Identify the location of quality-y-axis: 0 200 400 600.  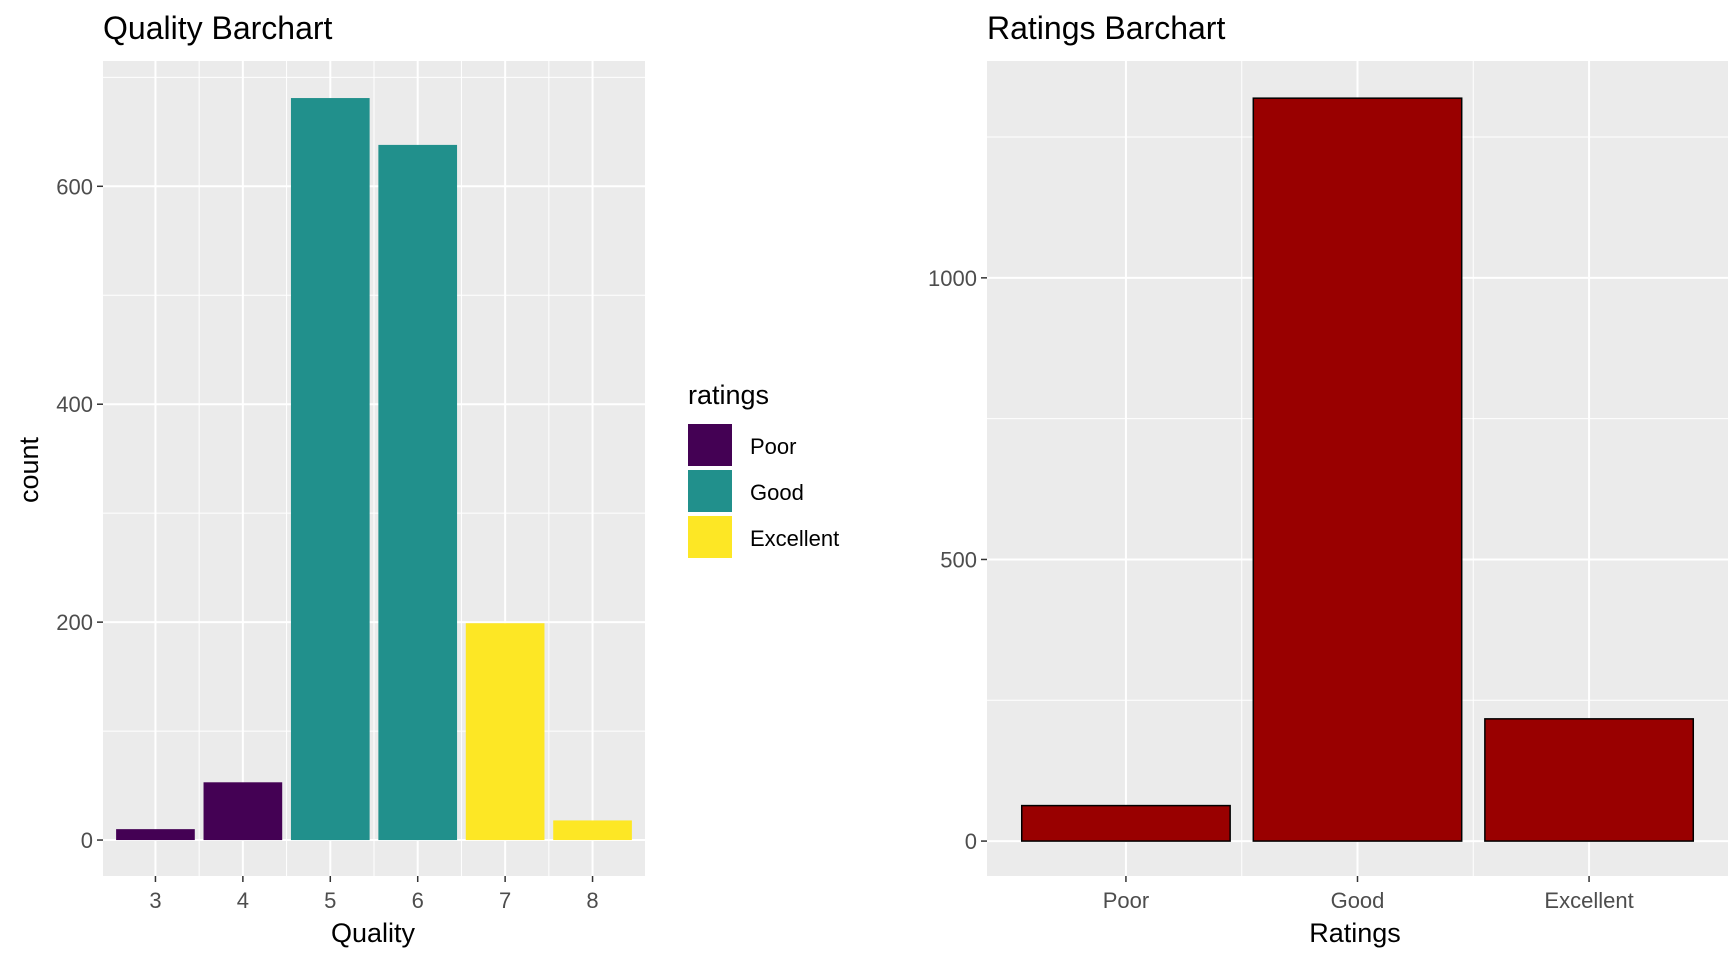
(79, 513).